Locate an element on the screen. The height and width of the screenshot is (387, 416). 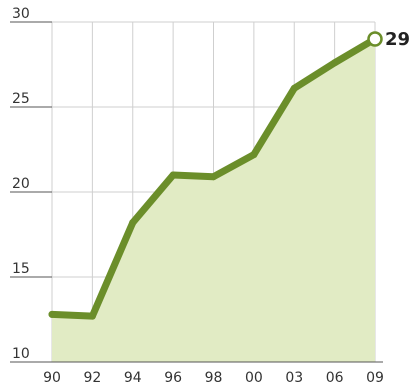
xtick-label-00: 00 is located at coordinates (254, 378).